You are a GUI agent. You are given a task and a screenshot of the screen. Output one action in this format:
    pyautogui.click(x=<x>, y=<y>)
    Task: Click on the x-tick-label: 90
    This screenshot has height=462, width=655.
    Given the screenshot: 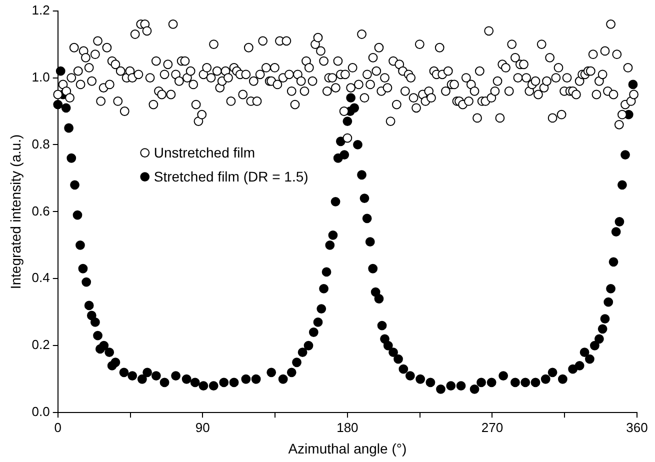 What is the action you would take?
    pyautogui.click(x=202, y=427)
    